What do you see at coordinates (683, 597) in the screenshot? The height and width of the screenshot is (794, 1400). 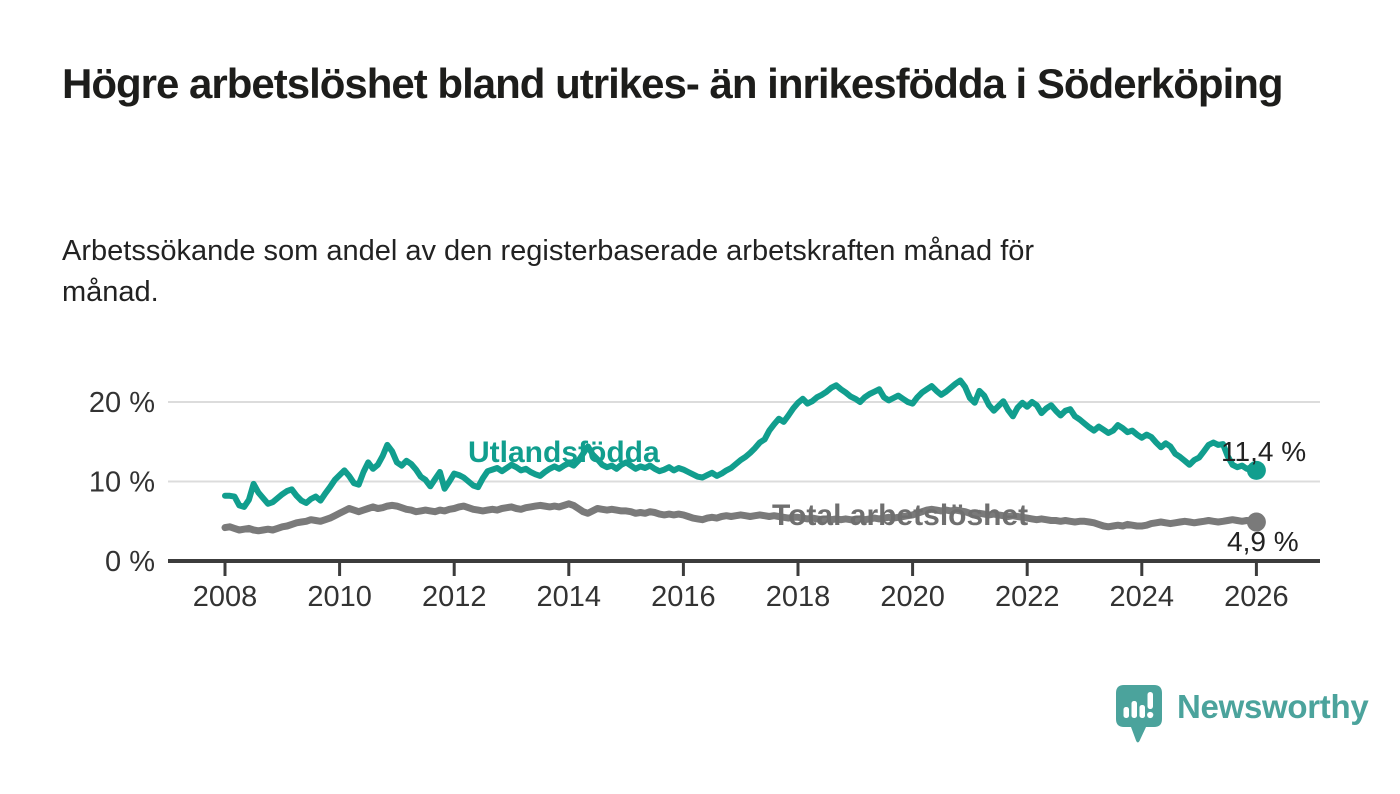 I see `x-tick-label: 2016` at bounding box center [683, 597].